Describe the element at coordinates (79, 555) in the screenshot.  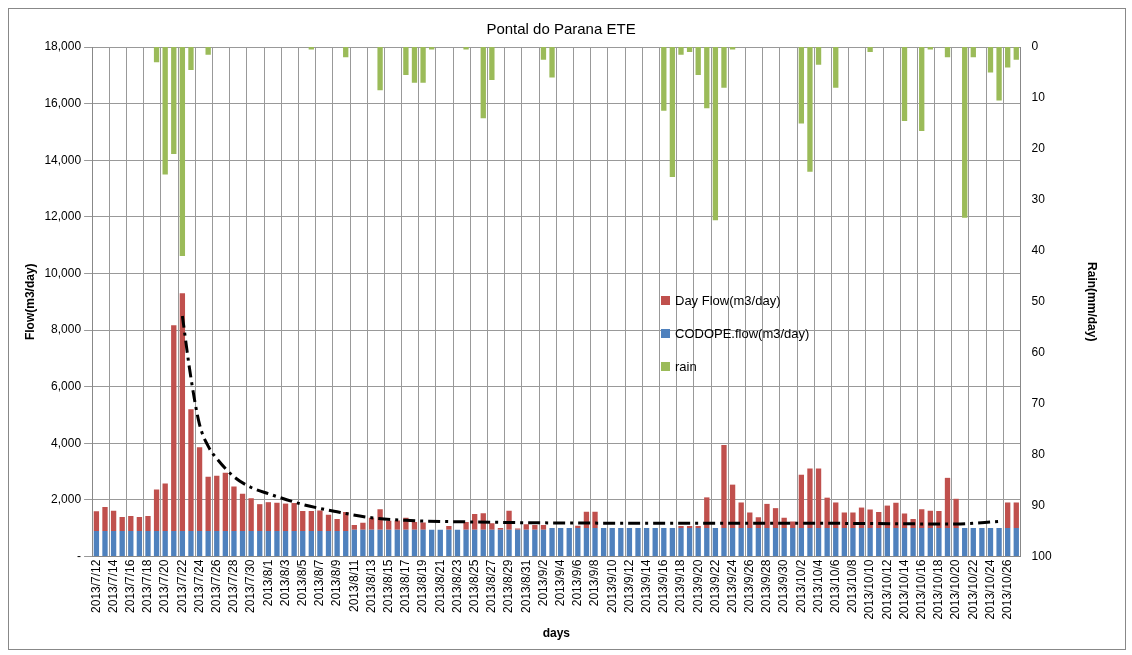
I see `y-tick-label: -` at that location.